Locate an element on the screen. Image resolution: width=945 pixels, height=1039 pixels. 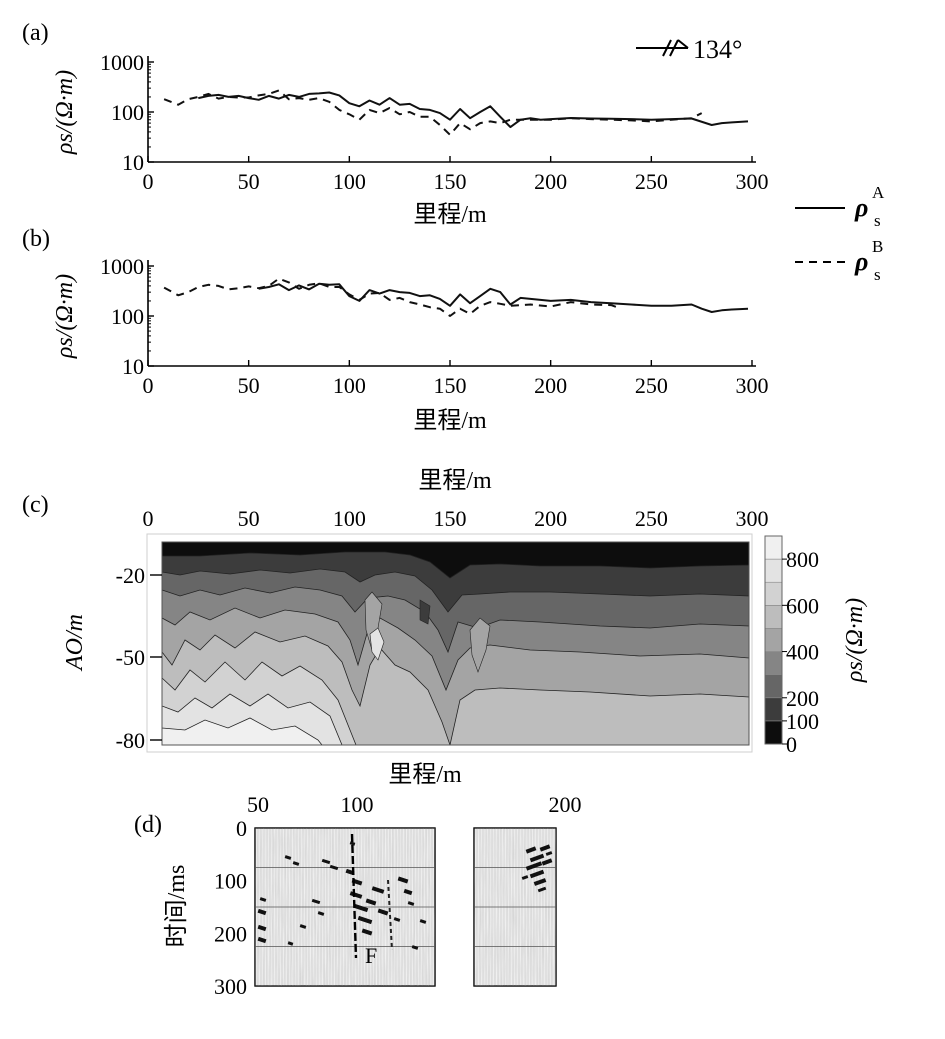
contour-patch-d is located at coordinates (425, 612).